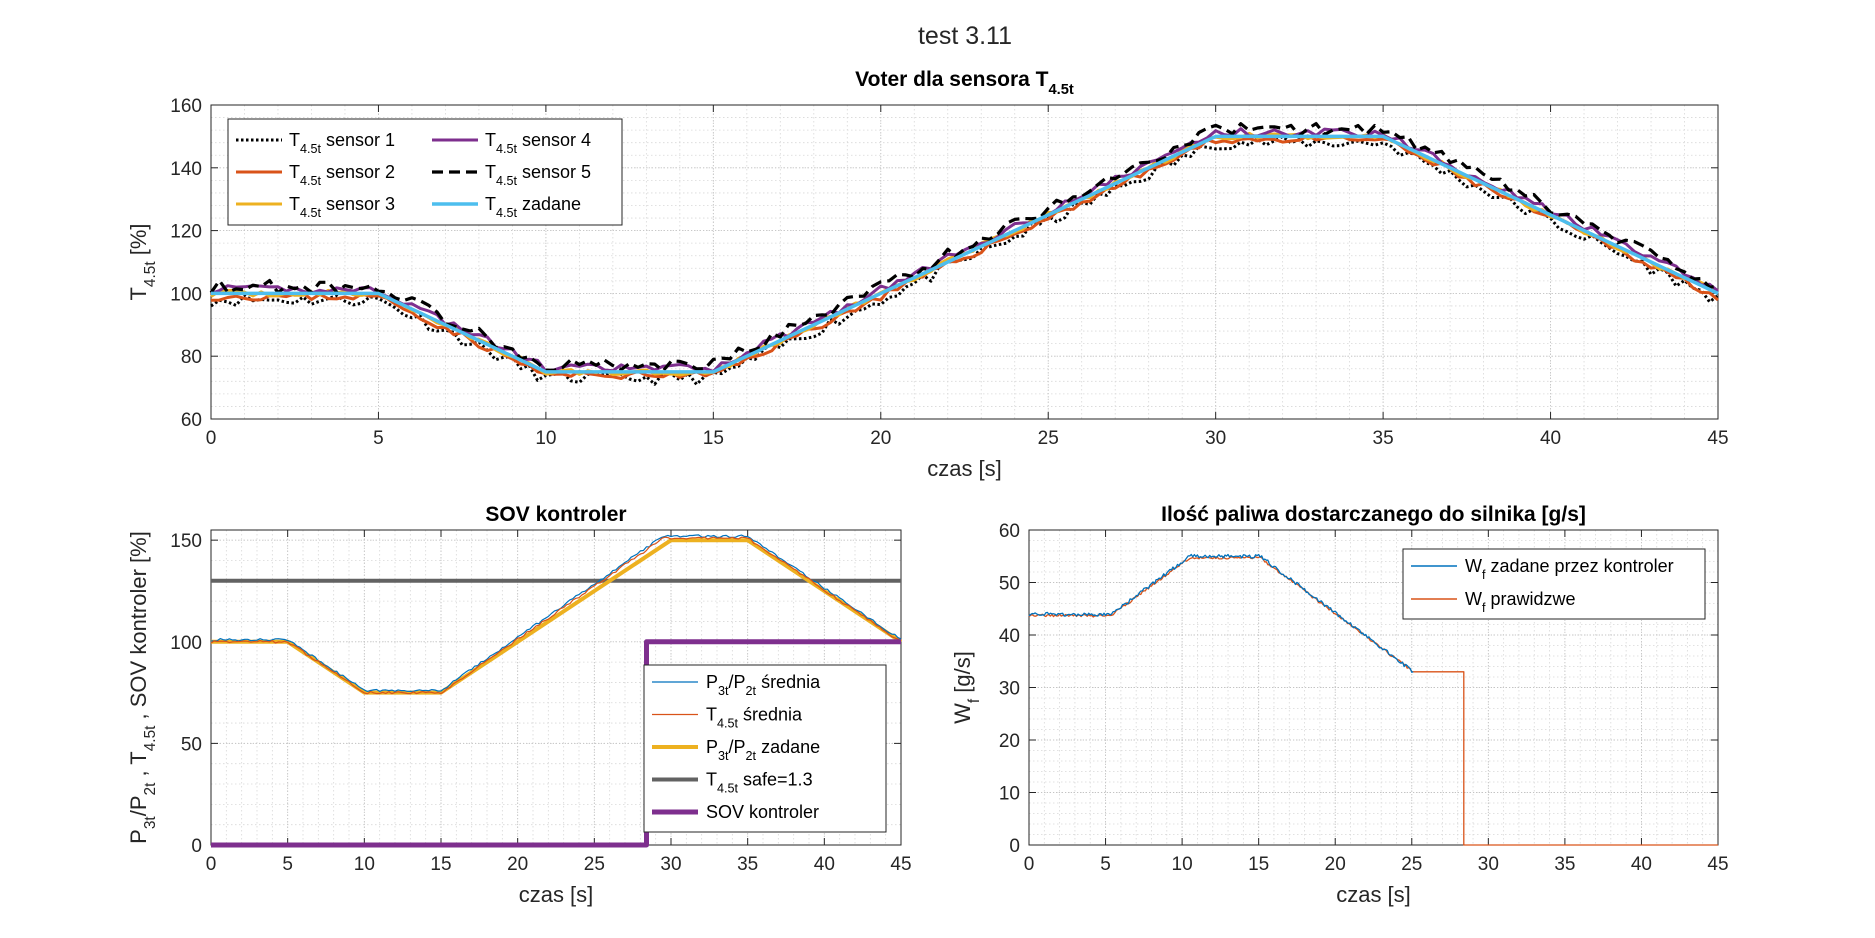 The height and width of the screenshot is (938, 1875). What do you see at coordinates (342, 143) in the screenshot?
I see `legend-label: T4.5t sensor 1` at bounding box center [342, 143].